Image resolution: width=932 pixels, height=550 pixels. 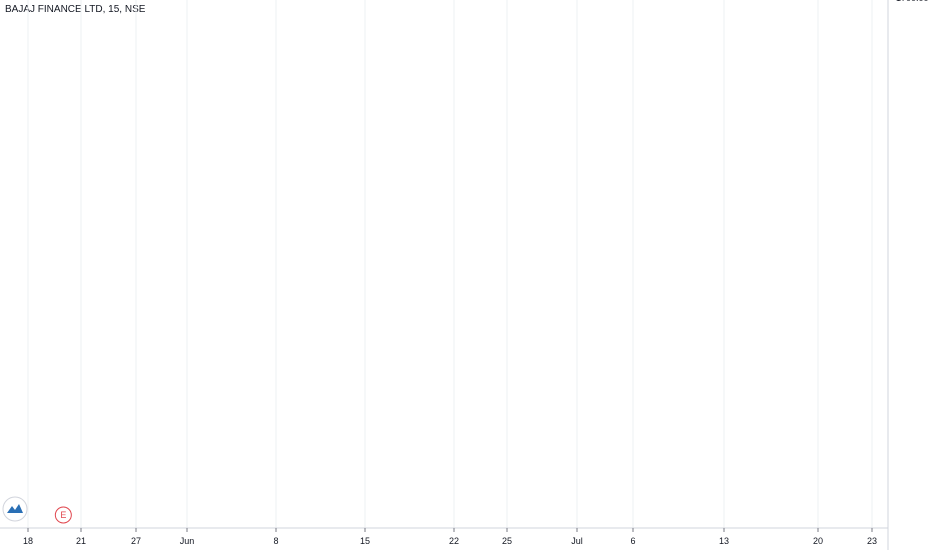 What do you see at coordinates (912, 1) in the screenshot?
I see `y-tick-label: 1700.00` at bounding box center [912, 1].